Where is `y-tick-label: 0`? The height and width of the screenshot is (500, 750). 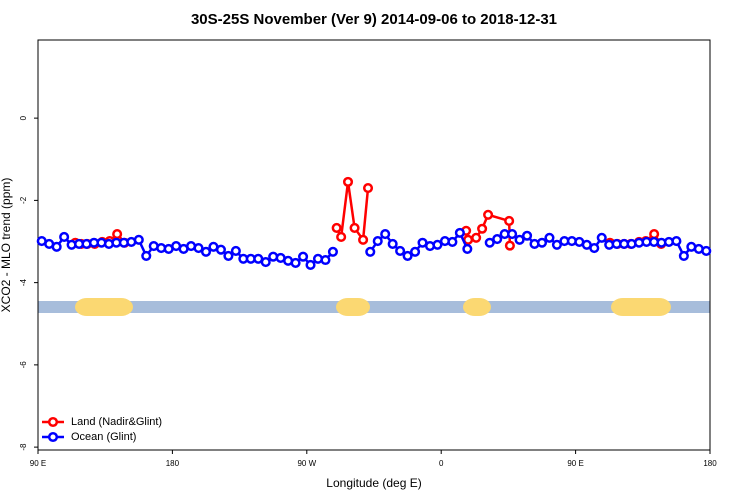
y-tick-label: 0 is located at coordinates (23, 117).